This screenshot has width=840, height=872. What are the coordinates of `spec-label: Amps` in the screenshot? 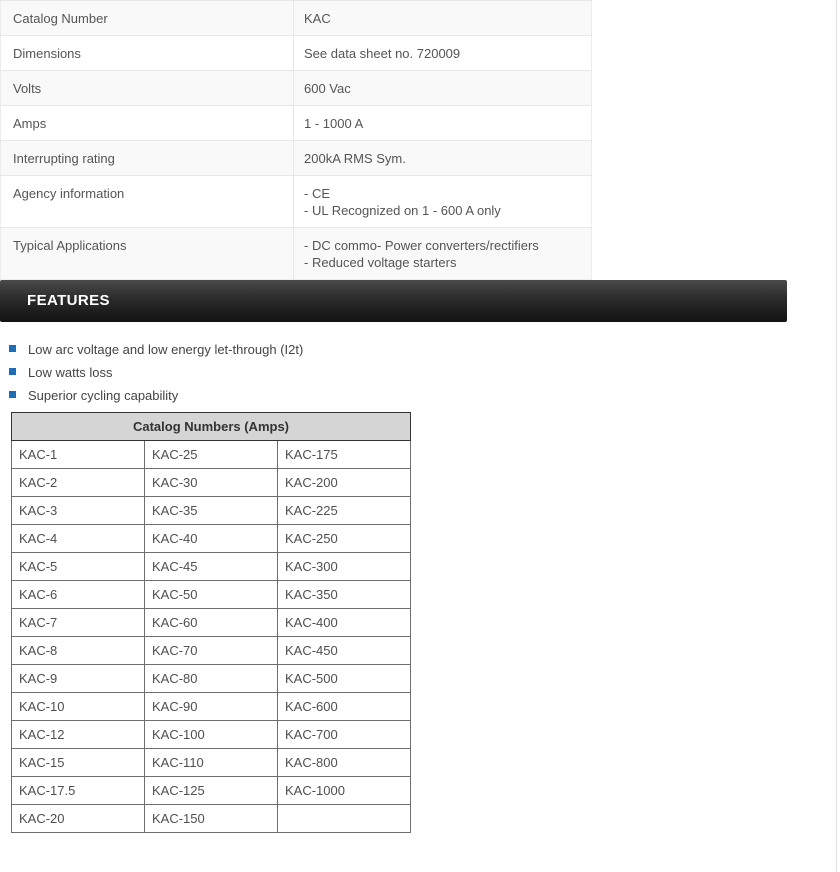 It's located at (147, 123).